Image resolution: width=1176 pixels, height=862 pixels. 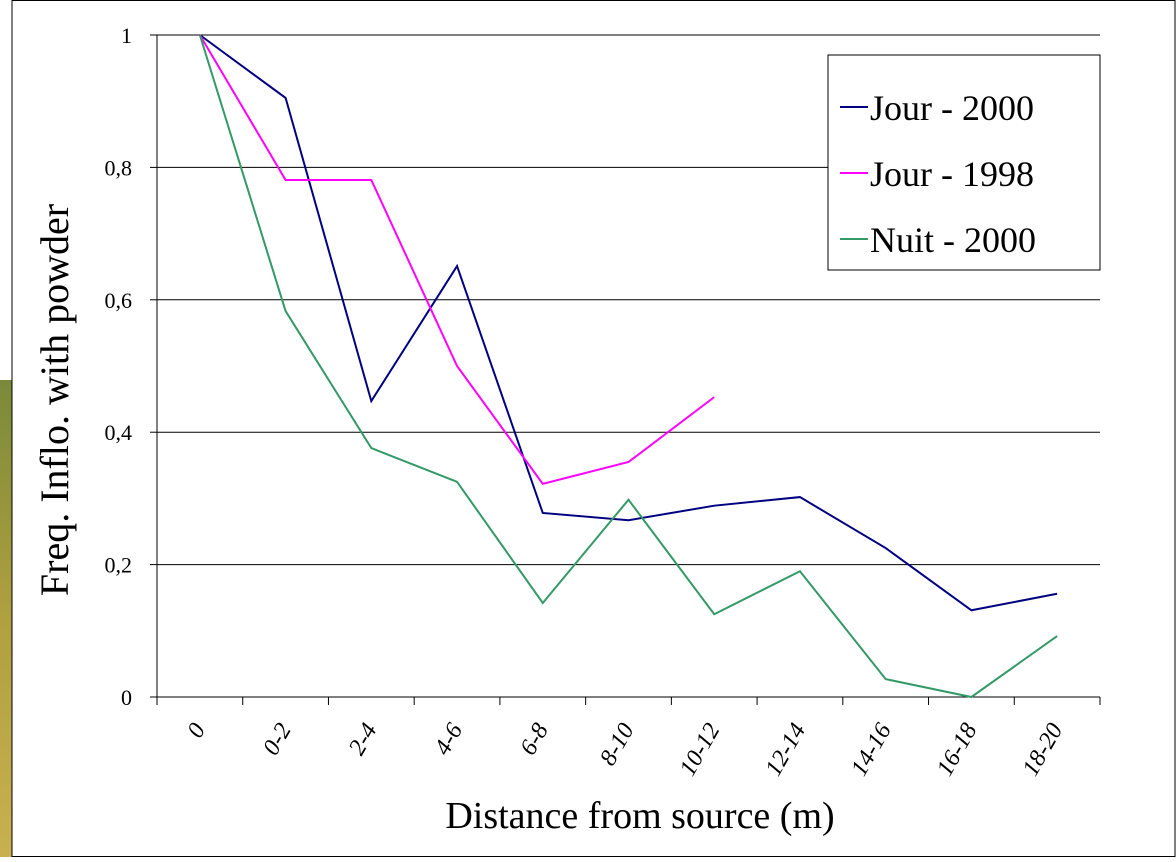 What do you see at coordinates (119, 300) in the screenshot?
I see `y-tick-label: 0,6` at bounding box center [119, 300].